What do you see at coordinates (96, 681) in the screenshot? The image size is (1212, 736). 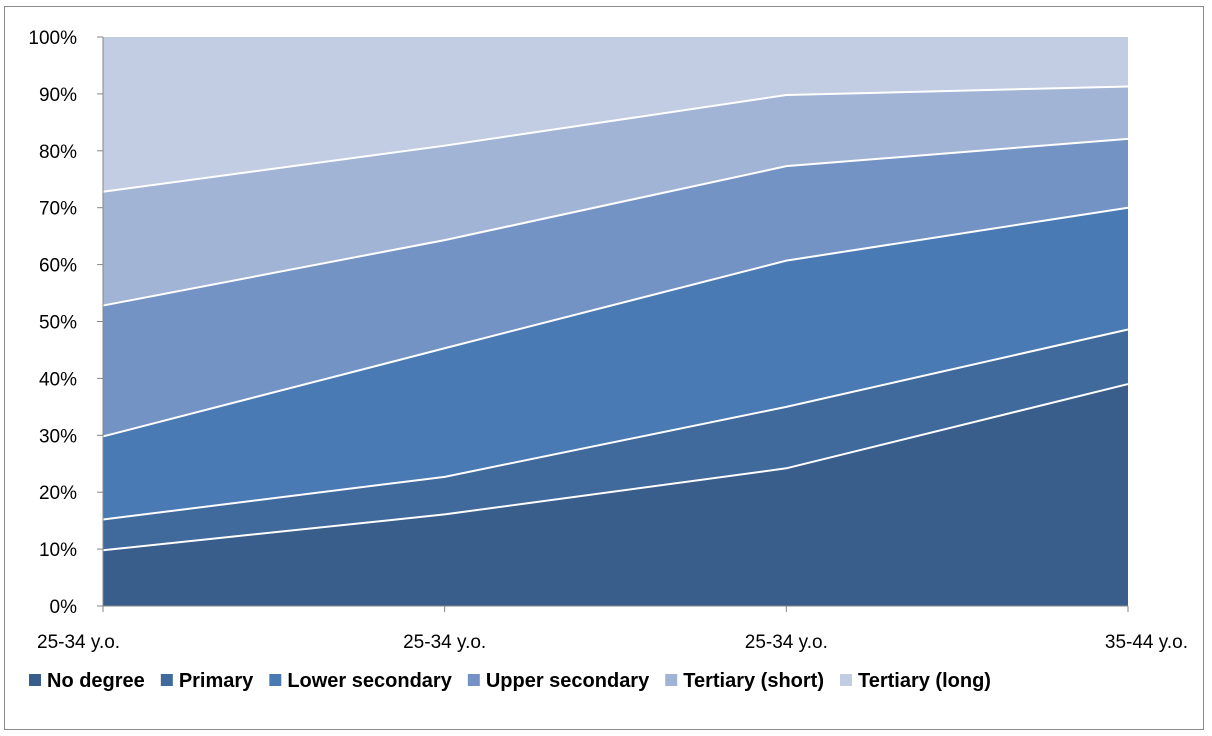 I see `legend-label: No degree` at bounding box center [96, 681].